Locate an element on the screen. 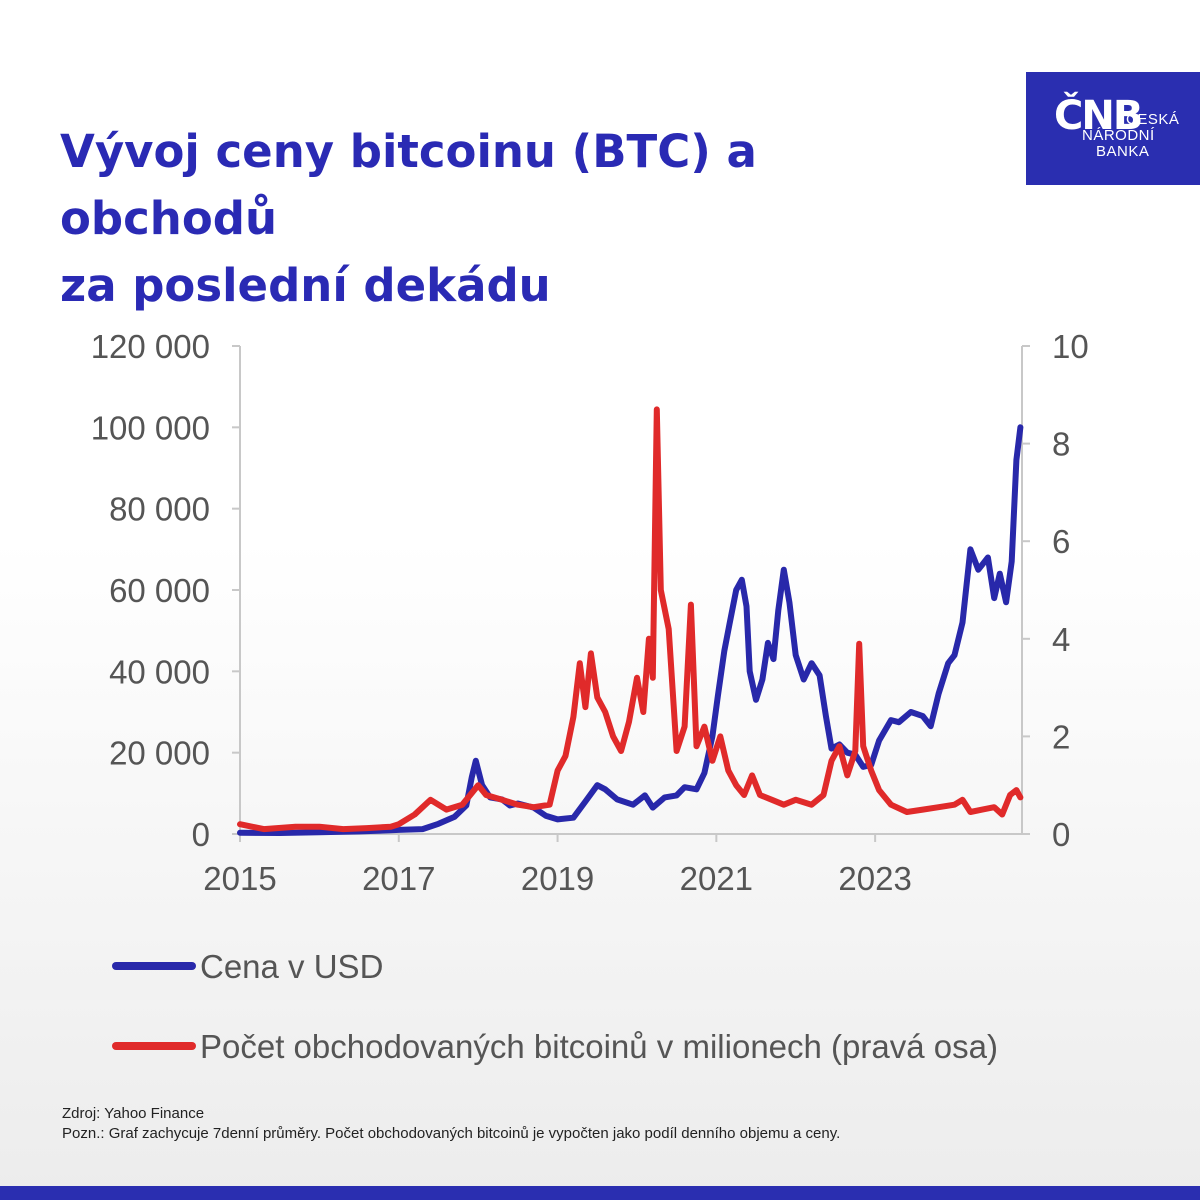 Image resolution: width=1200 pixels, height=1200 pixels. right-y-tick-label: 0 is located at coordinates (1061, 834).